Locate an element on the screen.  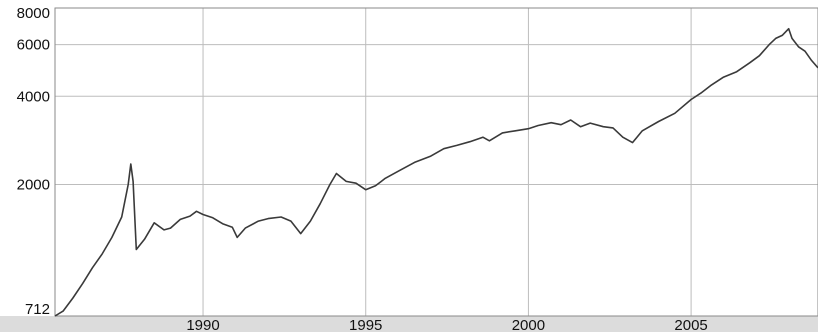
x-tick-label: 2000 is located at coordinates (528, 324).